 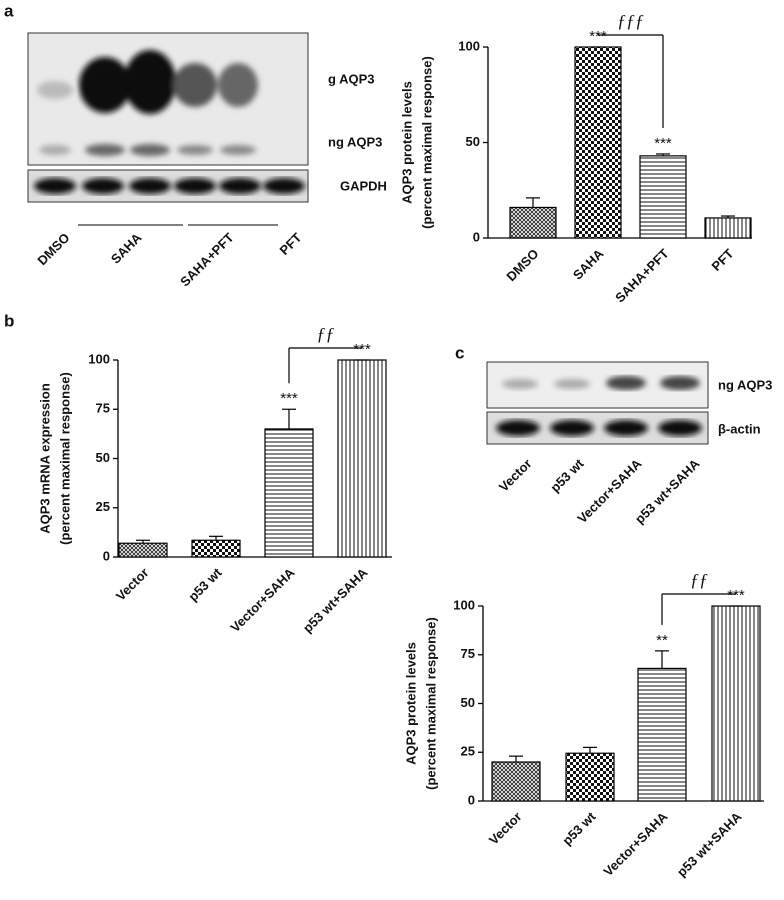 What do you see at coordinates (351, 78) in the screenshot?
I see `band-label: g AQP3` at bounding box center [351, 78].